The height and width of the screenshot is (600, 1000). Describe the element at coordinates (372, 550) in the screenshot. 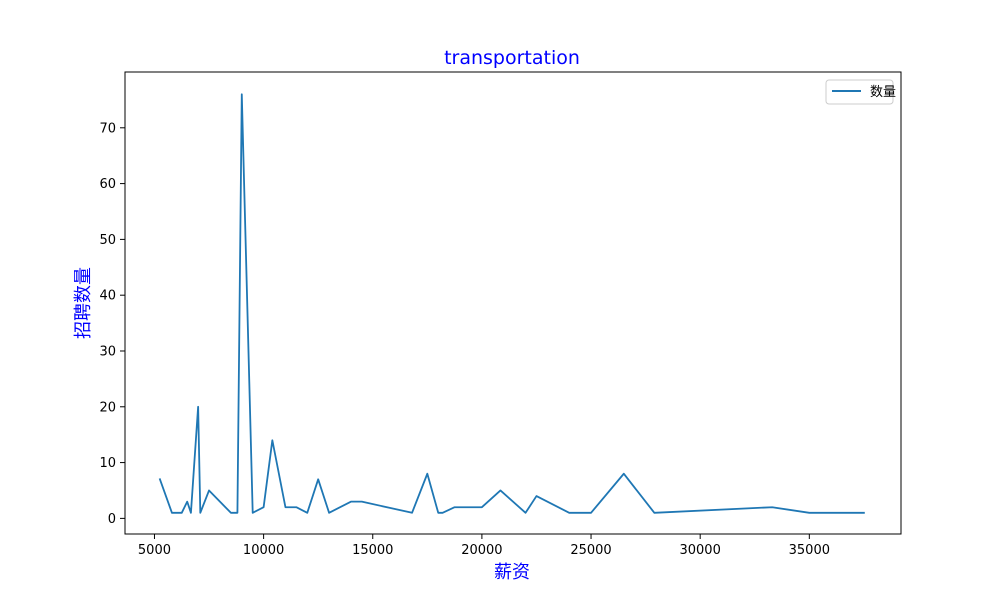

I see `x-tick-label: 15000` at that location.